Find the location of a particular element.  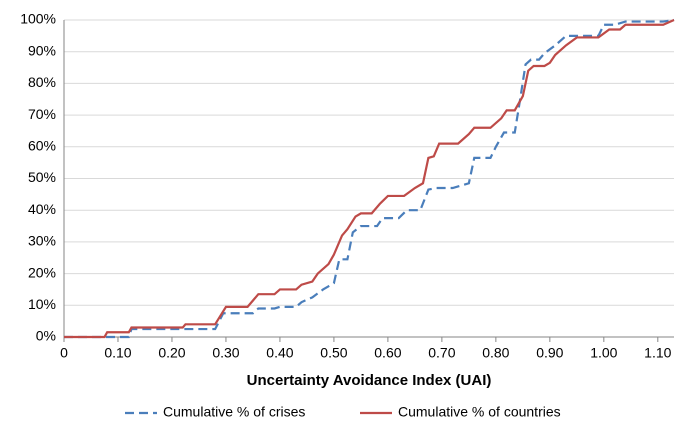

y-tick-label: 70% is located at coordinates (42, 114).